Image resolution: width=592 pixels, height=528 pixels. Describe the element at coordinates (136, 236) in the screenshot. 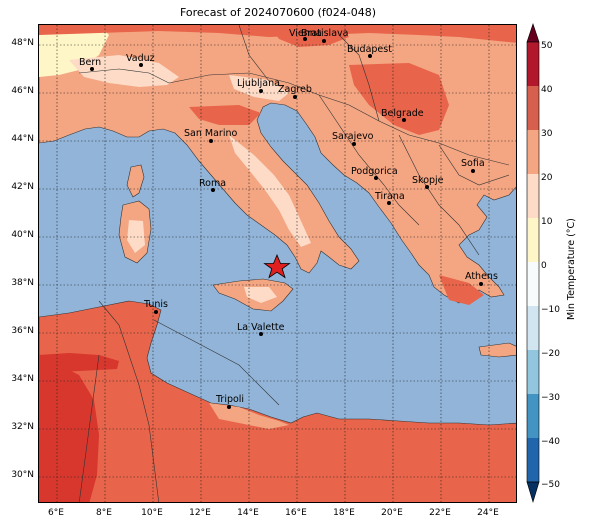

I see `mild-region-sardinia` at that location.